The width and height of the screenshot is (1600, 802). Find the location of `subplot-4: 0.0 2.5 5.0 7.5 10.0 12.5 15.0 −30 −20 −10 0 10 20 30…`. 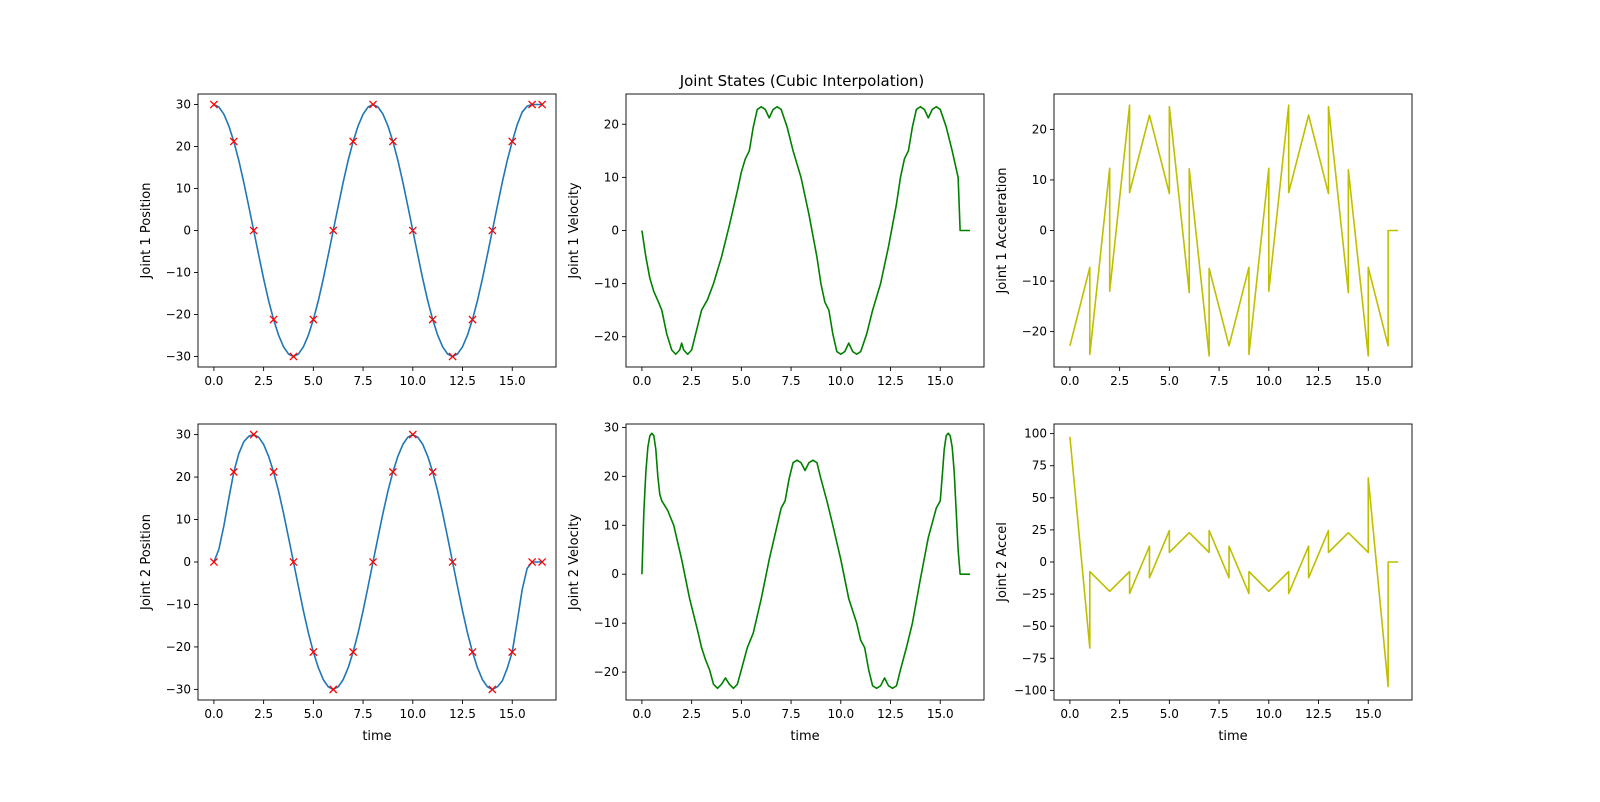

subplot-4: 0.0 2.5 5.0 7.5 10.0 12.5 15.0 −30 −20 −10 0 10 20 30… is located at coordinates (348, 583).